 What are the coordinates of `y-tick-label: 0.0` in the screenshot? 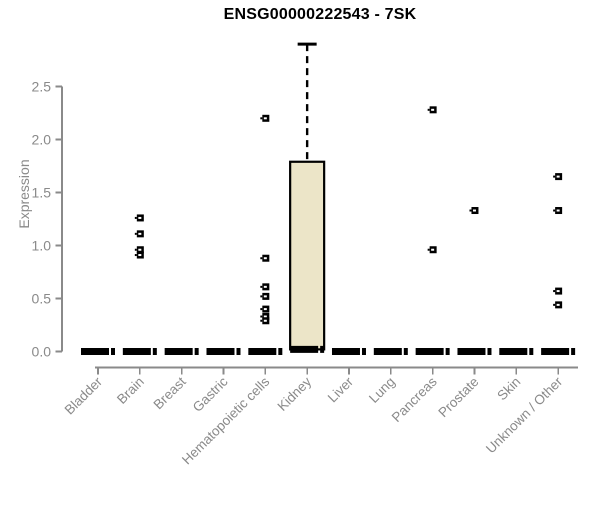 It's located at (42, 352).